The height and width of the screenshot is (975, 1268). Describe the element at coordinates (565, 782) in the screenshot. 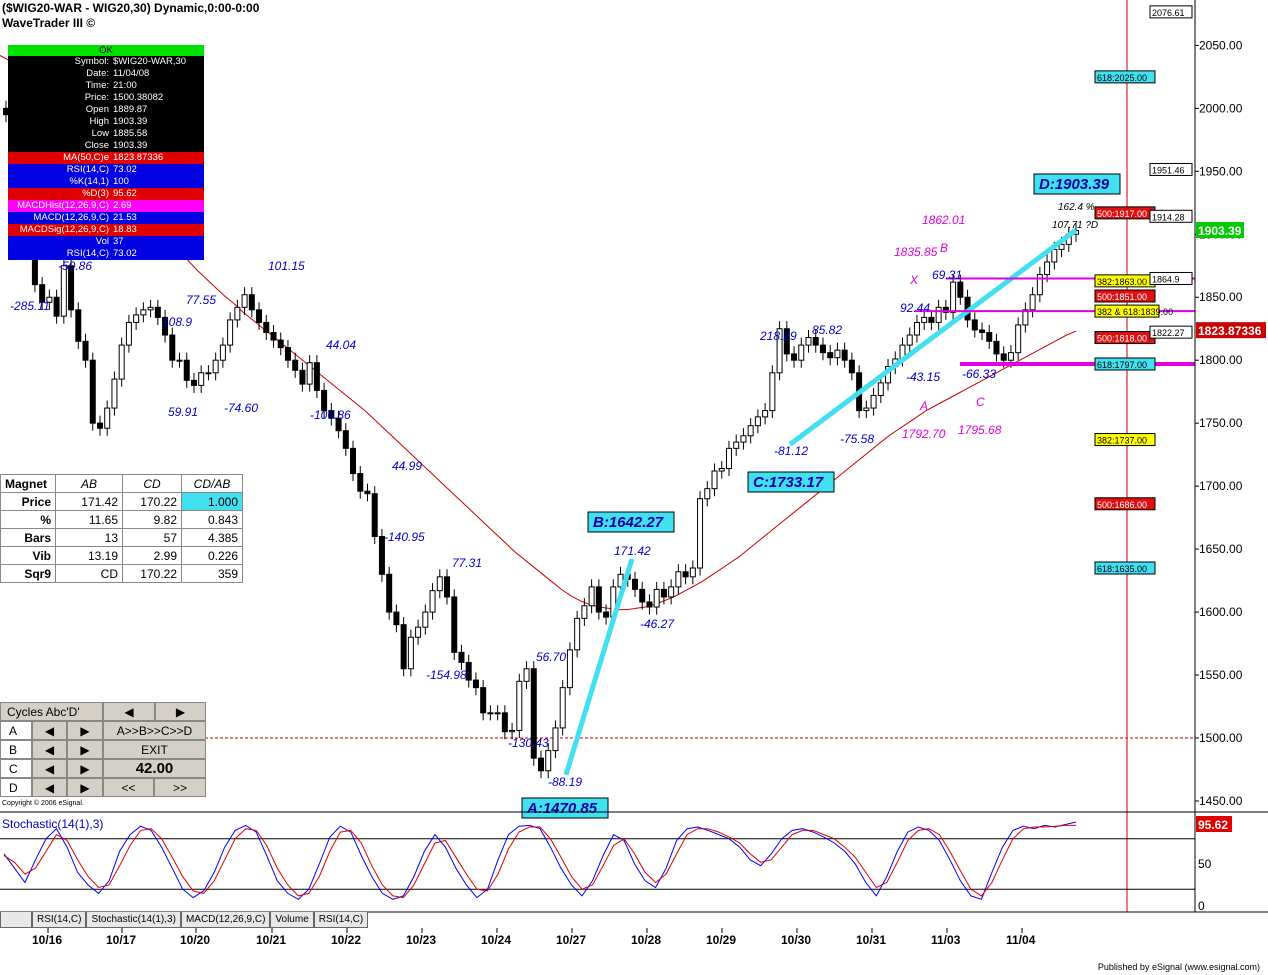

I see `chart-annotation: -88.19` at that location.